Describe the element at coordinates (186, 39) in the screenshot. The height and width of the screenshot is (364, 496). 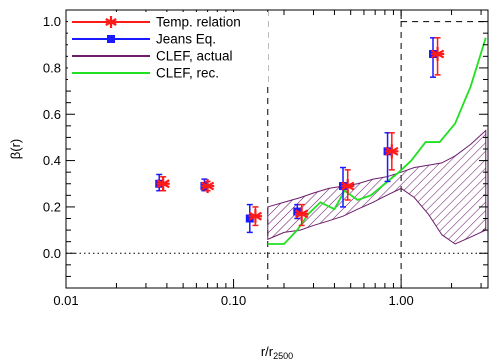
I see `legend-label: Jeans Eq.` at that location.